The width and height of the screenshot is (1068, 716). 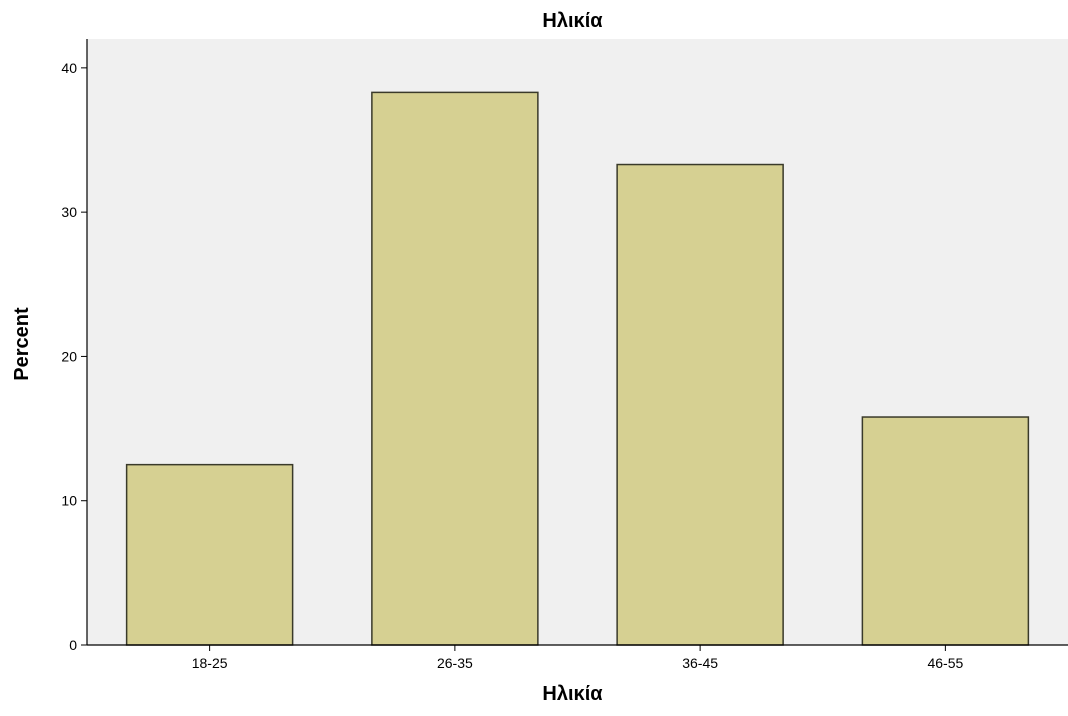 I want to click on x-tick-label: 26-35, so click(x=455, y=663).